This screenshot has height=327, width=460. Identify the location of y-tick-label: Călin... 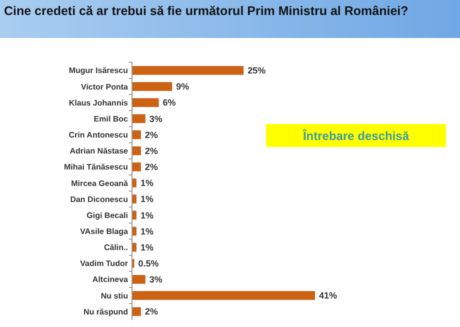
(116, 247).